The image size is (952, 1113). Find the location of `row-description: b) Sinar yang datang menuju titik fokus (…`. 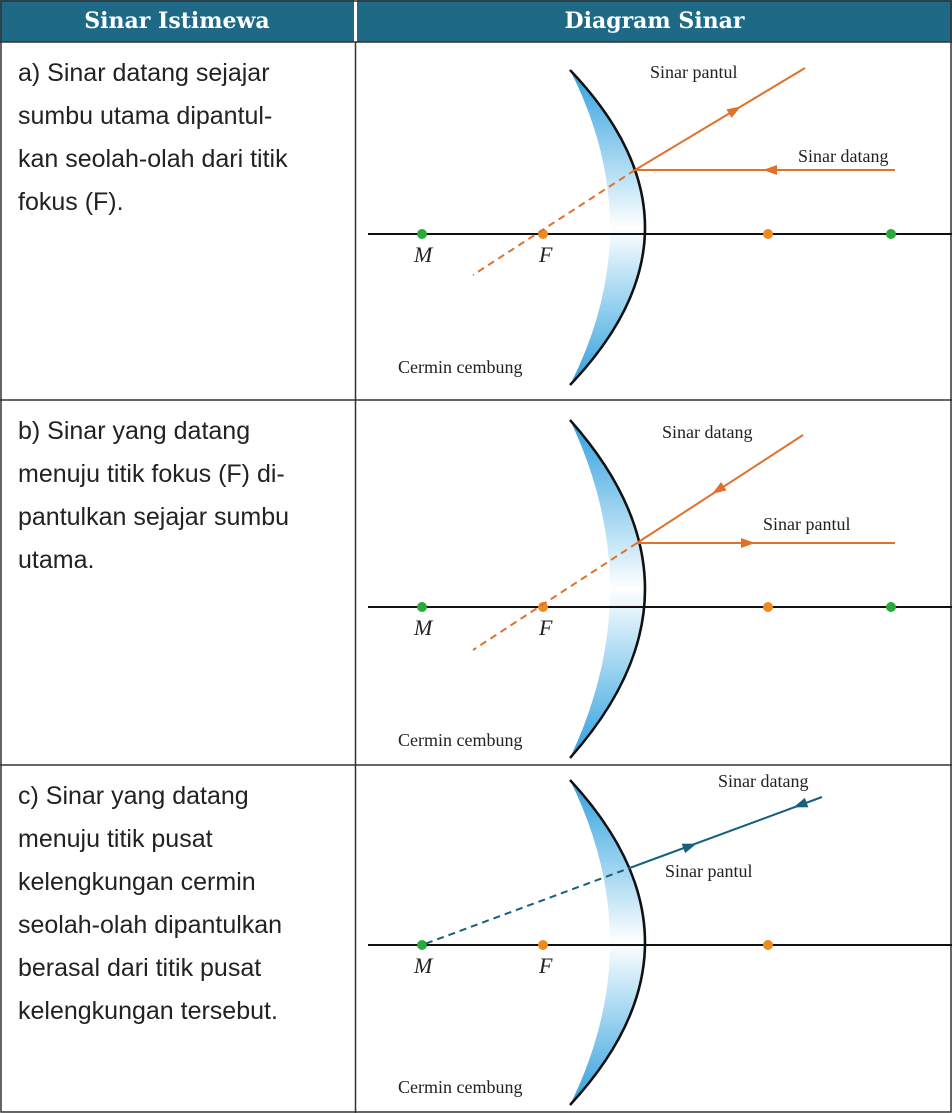

row-description: b) Sinar yang datang menuju titik fokus (… is located at coordinates (153, 496).